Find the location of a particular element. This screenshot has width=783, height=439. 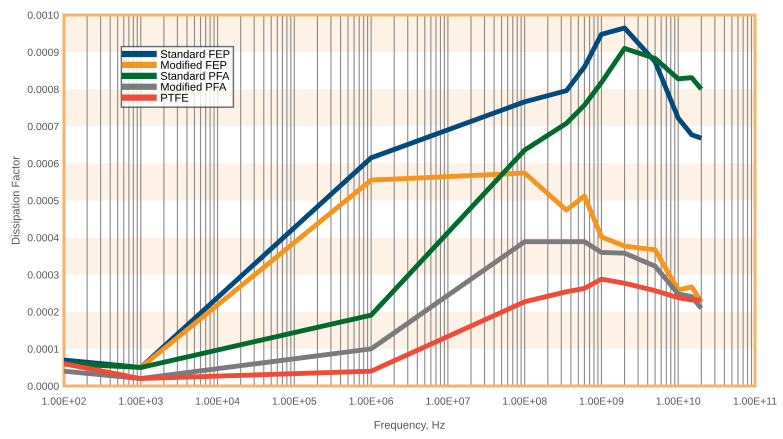

y-tick-label: 0.0004 is located at coordinates (43, 238).